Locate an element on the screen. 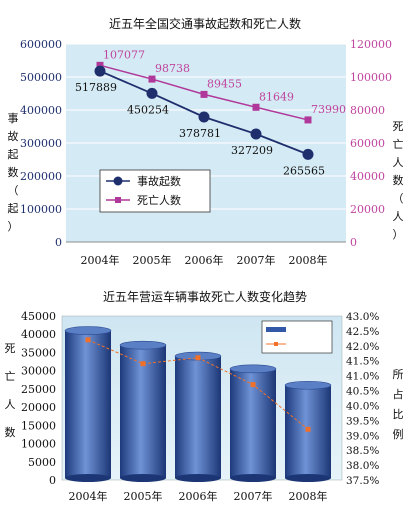 Image resolution: width=411 pixels, height=514 pixels. chart2-xtick-label: 2005年 is located at coordinates (143, 496).